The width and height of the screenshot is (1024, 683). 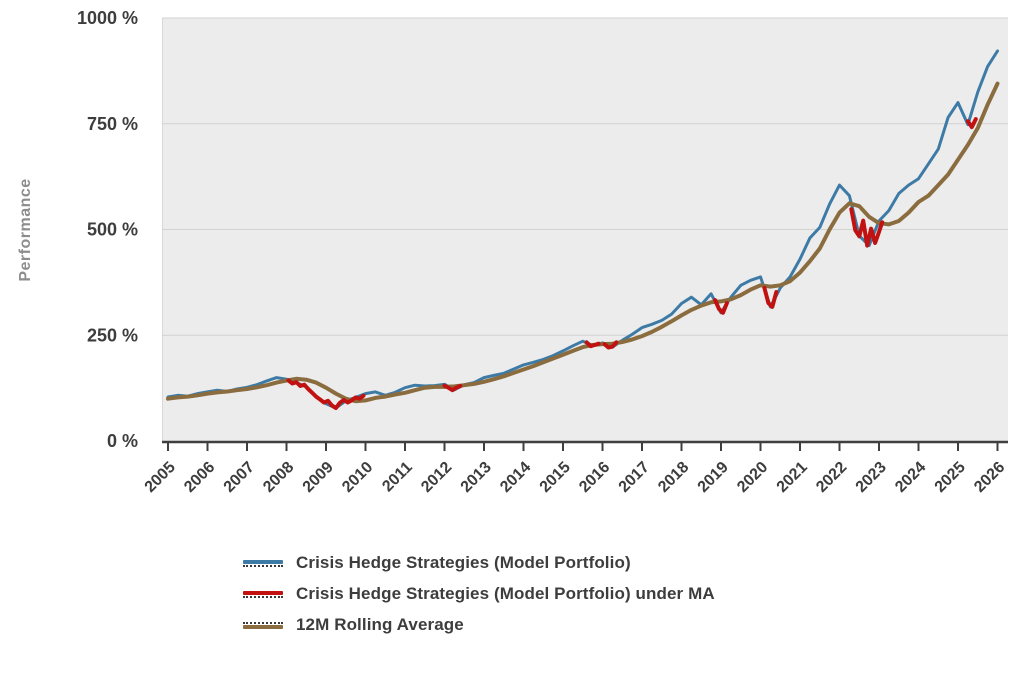 What do you see at coordinates (112, 124) in the screenshot?
I see `y-tick-label: 750 %` at bounding box center [112, 124].